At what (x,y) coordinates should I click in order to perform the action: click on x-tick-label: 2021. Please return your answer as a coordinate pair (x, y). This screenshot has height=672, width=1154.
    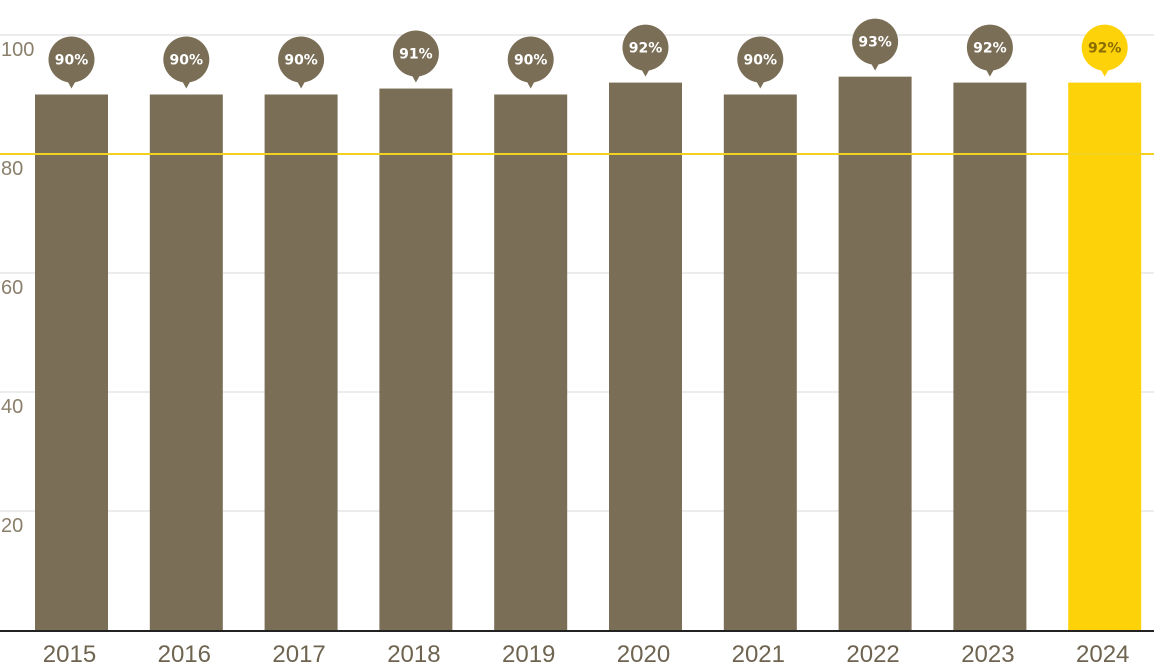
    Looking at the image, I should click on (758, 654).